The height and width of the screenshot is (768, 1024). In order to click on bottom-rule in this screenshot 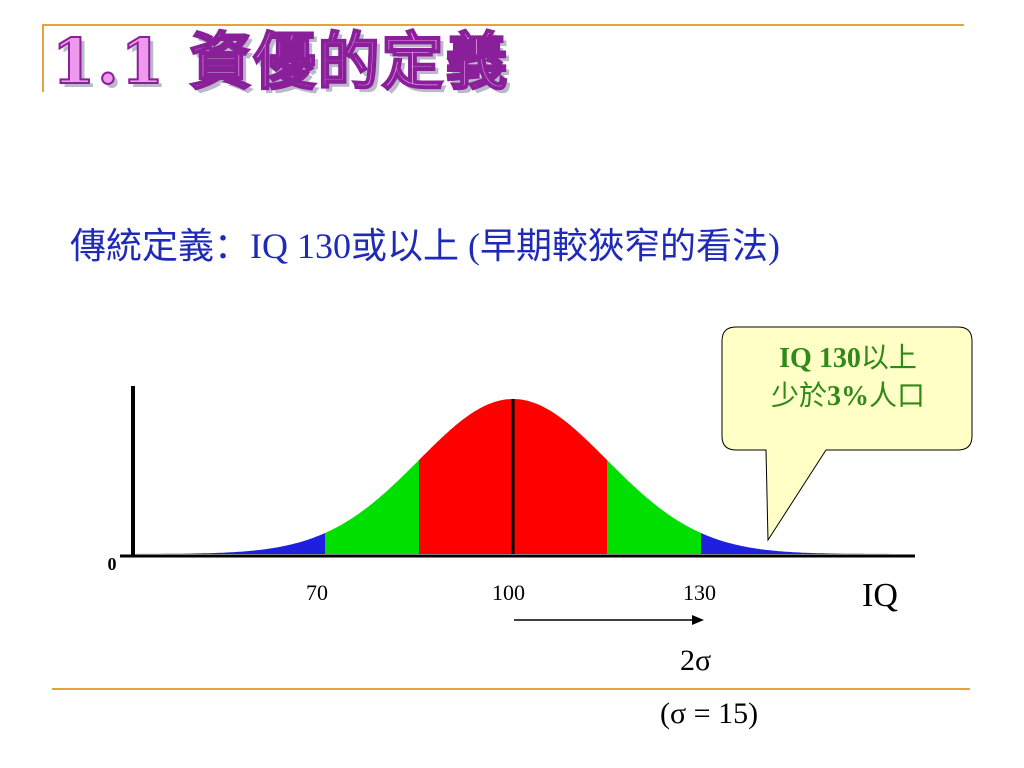, I will do `click(511, 689)`.